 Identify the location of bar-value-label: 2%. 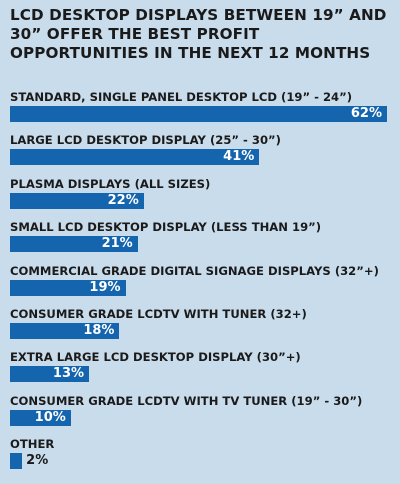
(37, 461).